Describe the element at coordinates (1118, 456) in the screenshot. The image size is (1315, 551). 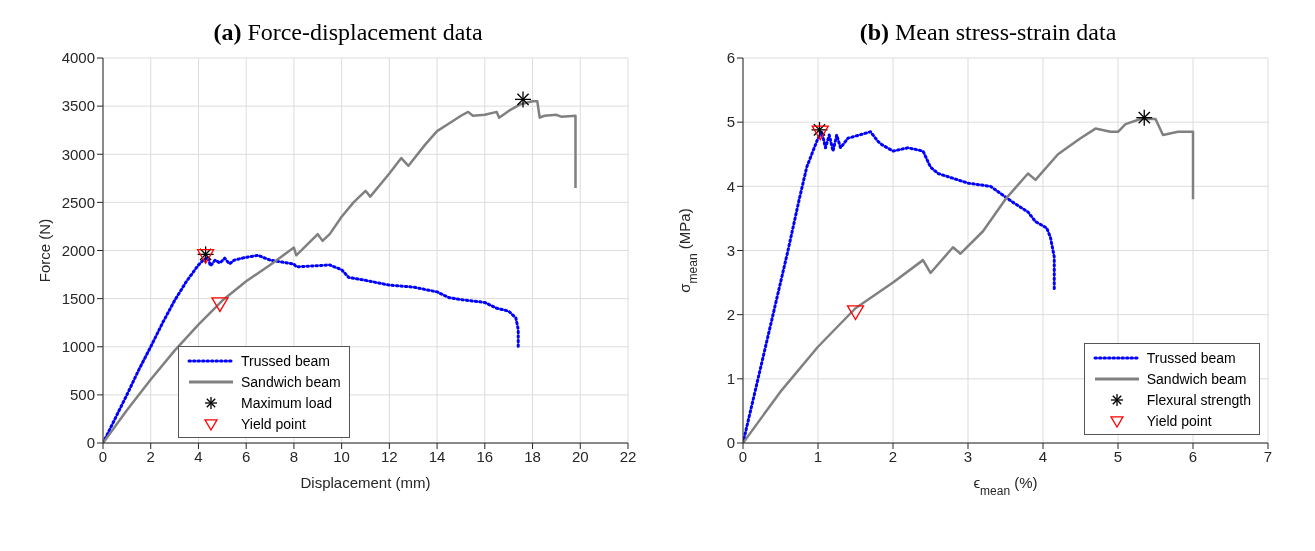
I see `x-tick-label: 5` at that location.